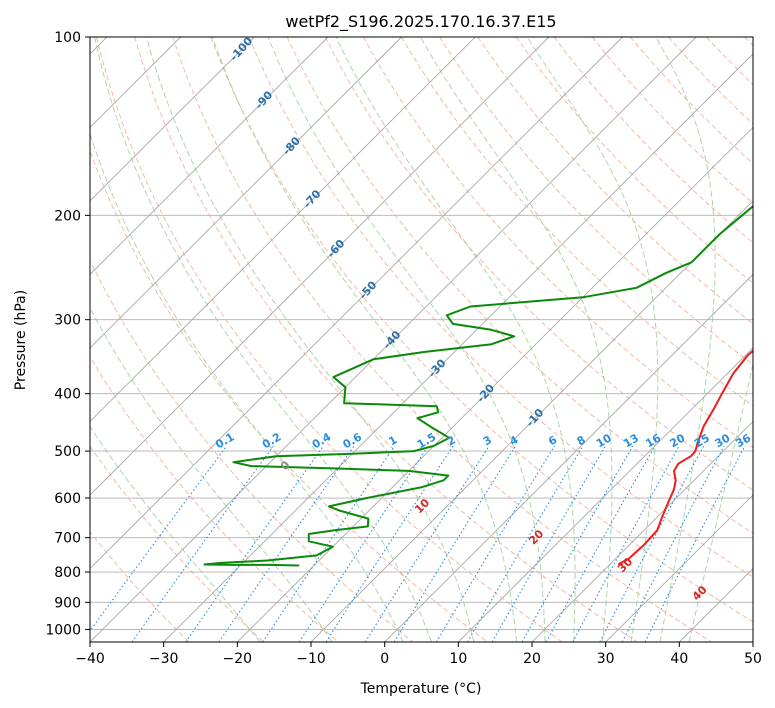 This screenshot has height=708, width=775. Describe the element at coordinates (743, 440) in the screenshot. I see `mixing-ratio-label: 36` at that location.